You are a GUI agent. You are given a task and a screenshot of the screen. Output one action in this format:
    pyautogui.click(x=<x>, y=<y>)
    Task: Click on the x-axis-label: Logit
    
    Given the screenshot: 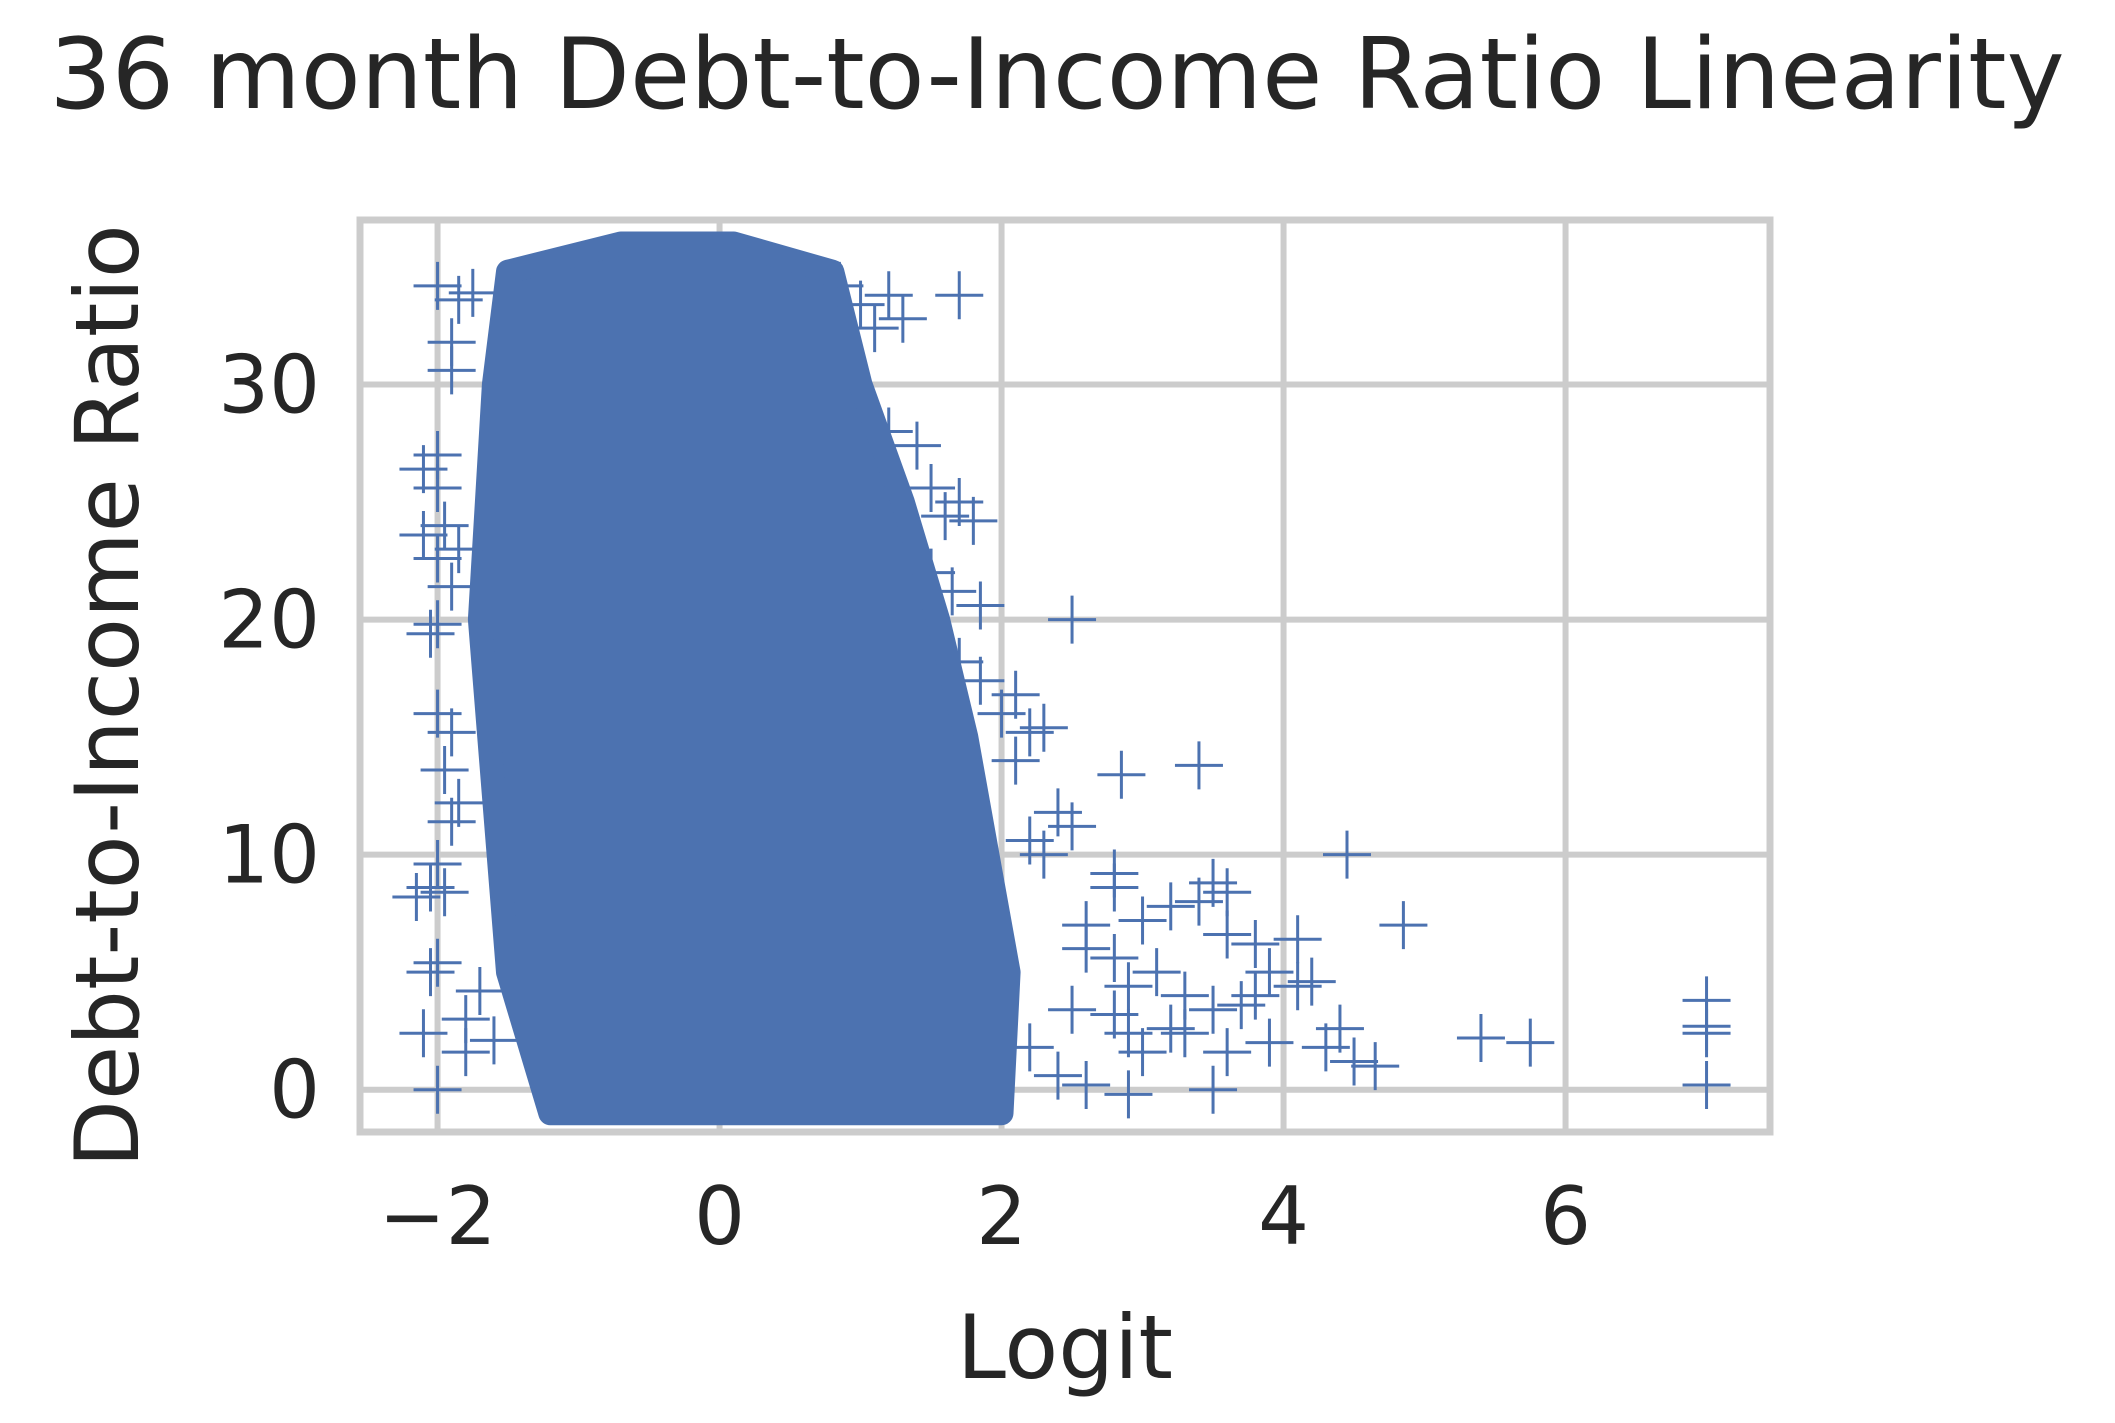 What is the action you would take?
    pyautogui.click(x=1065, y=1347)
    